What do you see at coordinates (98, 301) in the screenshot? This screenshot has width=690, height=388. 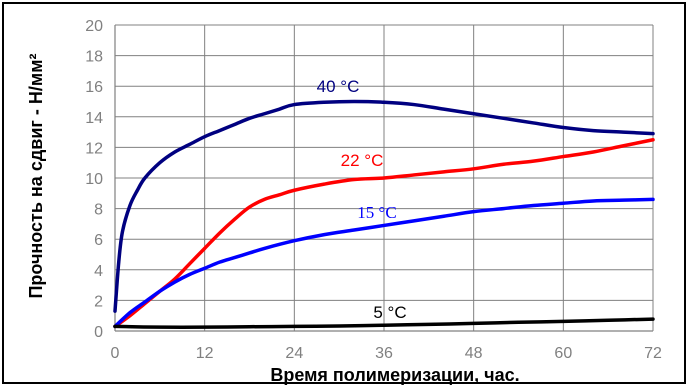 I see `y-tick-label: 2` at bounding box center [98, 301].